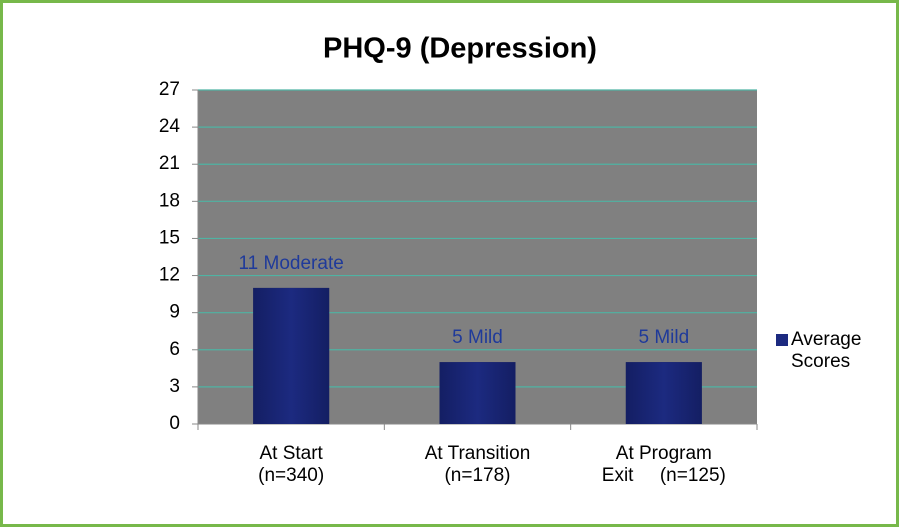  What do you see at coordinates (169, 163) in the screenshot?
I see `y-tick-label: 21` at bounding box center [169, 163].